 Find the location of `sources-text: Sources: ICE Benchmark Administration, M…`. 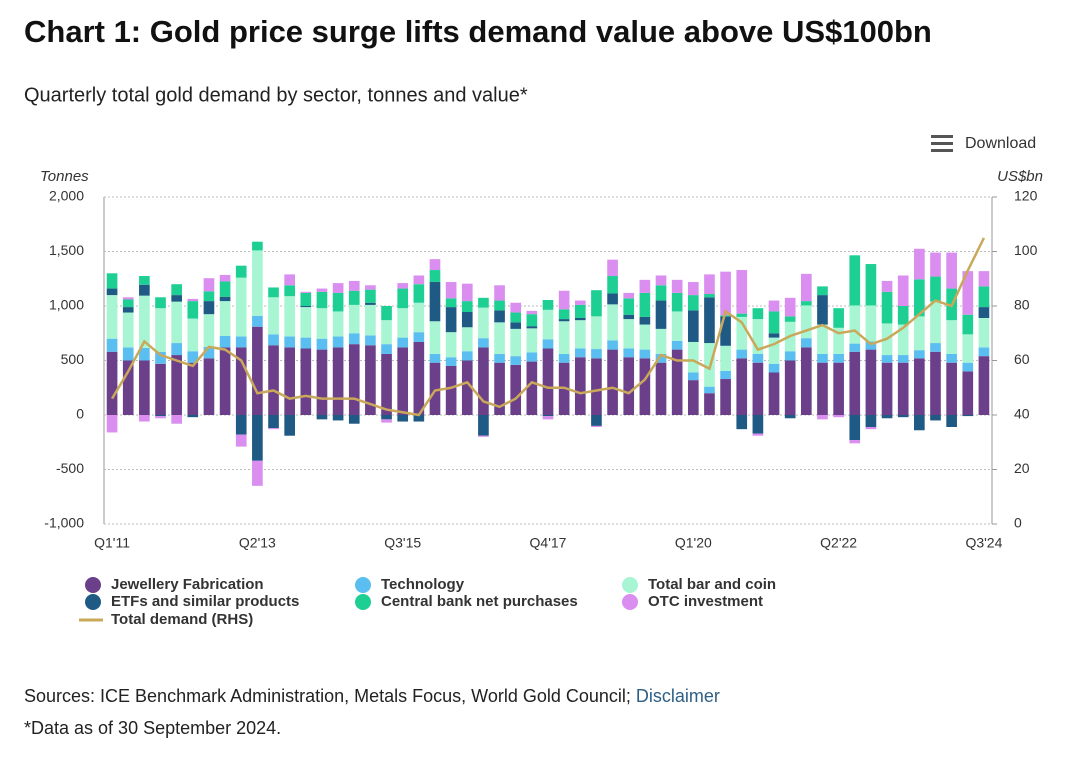

sources-text: Sources: ICE Benchmark Administration, M… is located at coordinates (327, 696).